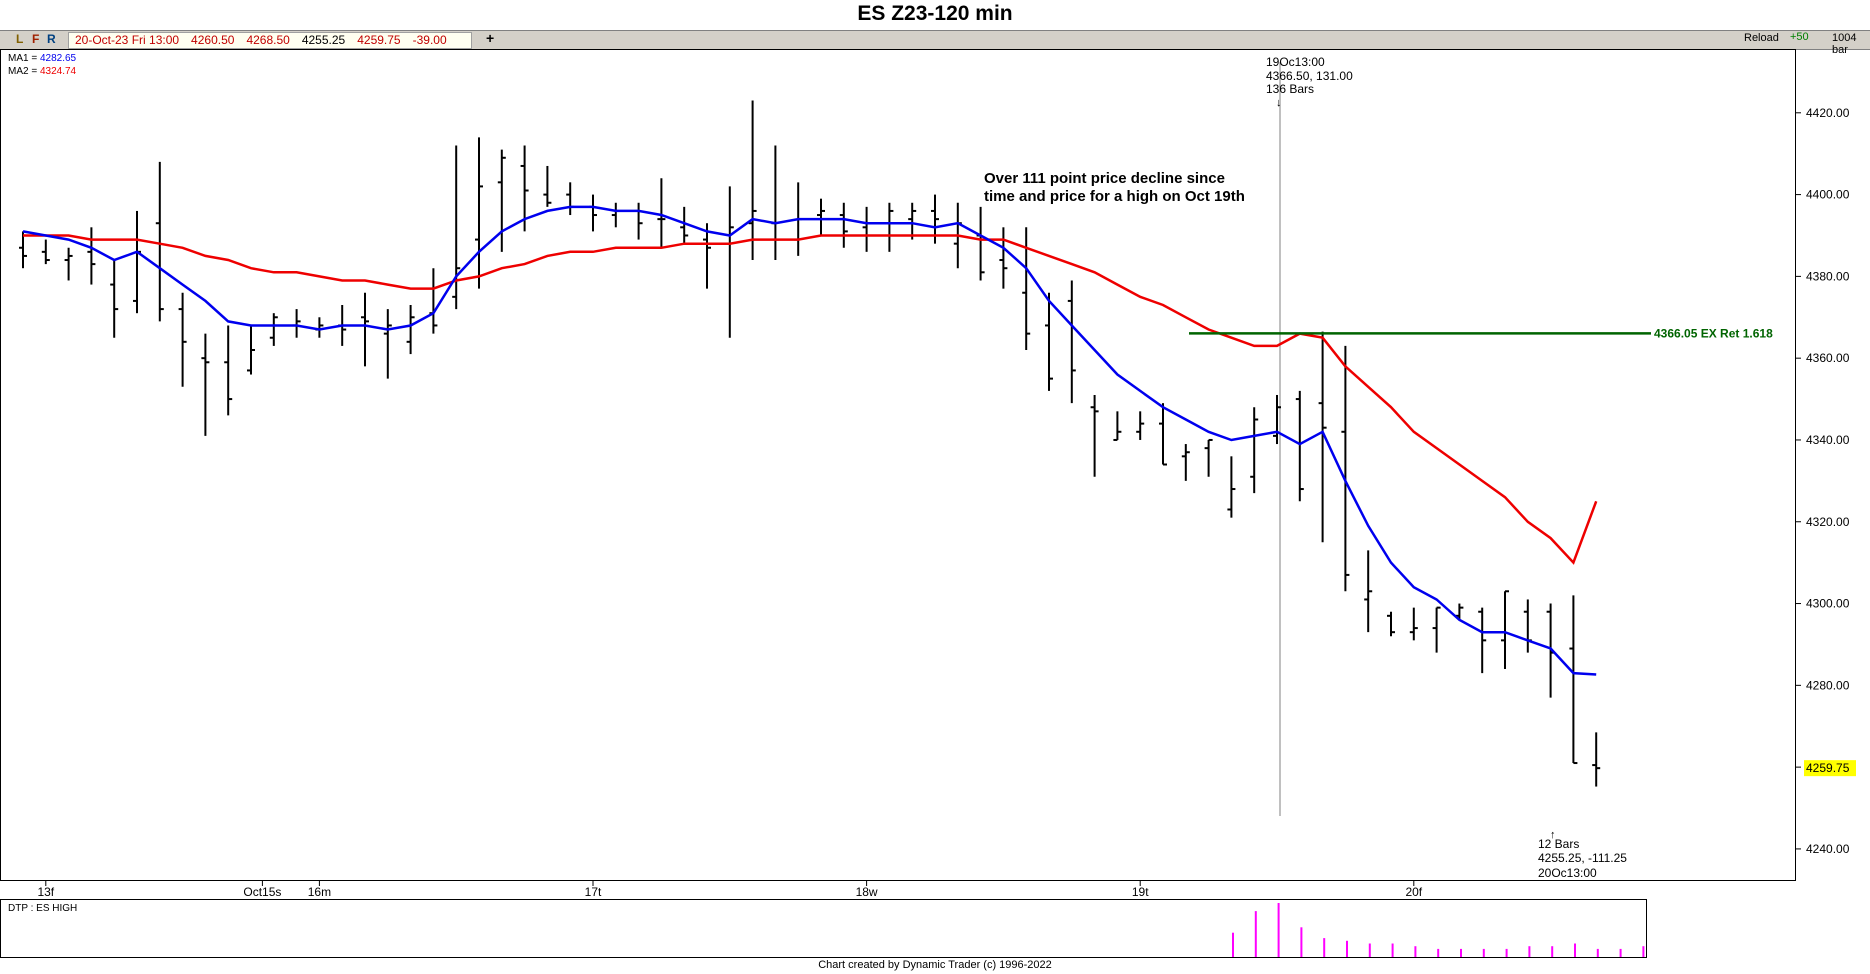 The image size is (1870, 974). What do you see at coordinates (1309, 76) in the screenshot?
I see `top-marker-values: 4366.50, 131.00` at bounding box center [1309, 76].